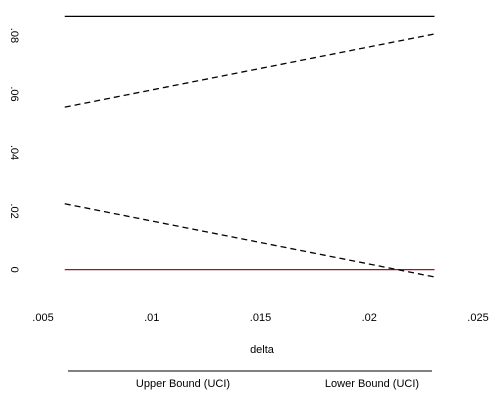 This screenshot has width=502, height=401. Describe the element at coordinates (14, 210) in the screenshot. I see `y-tick-label: .02` at that location.